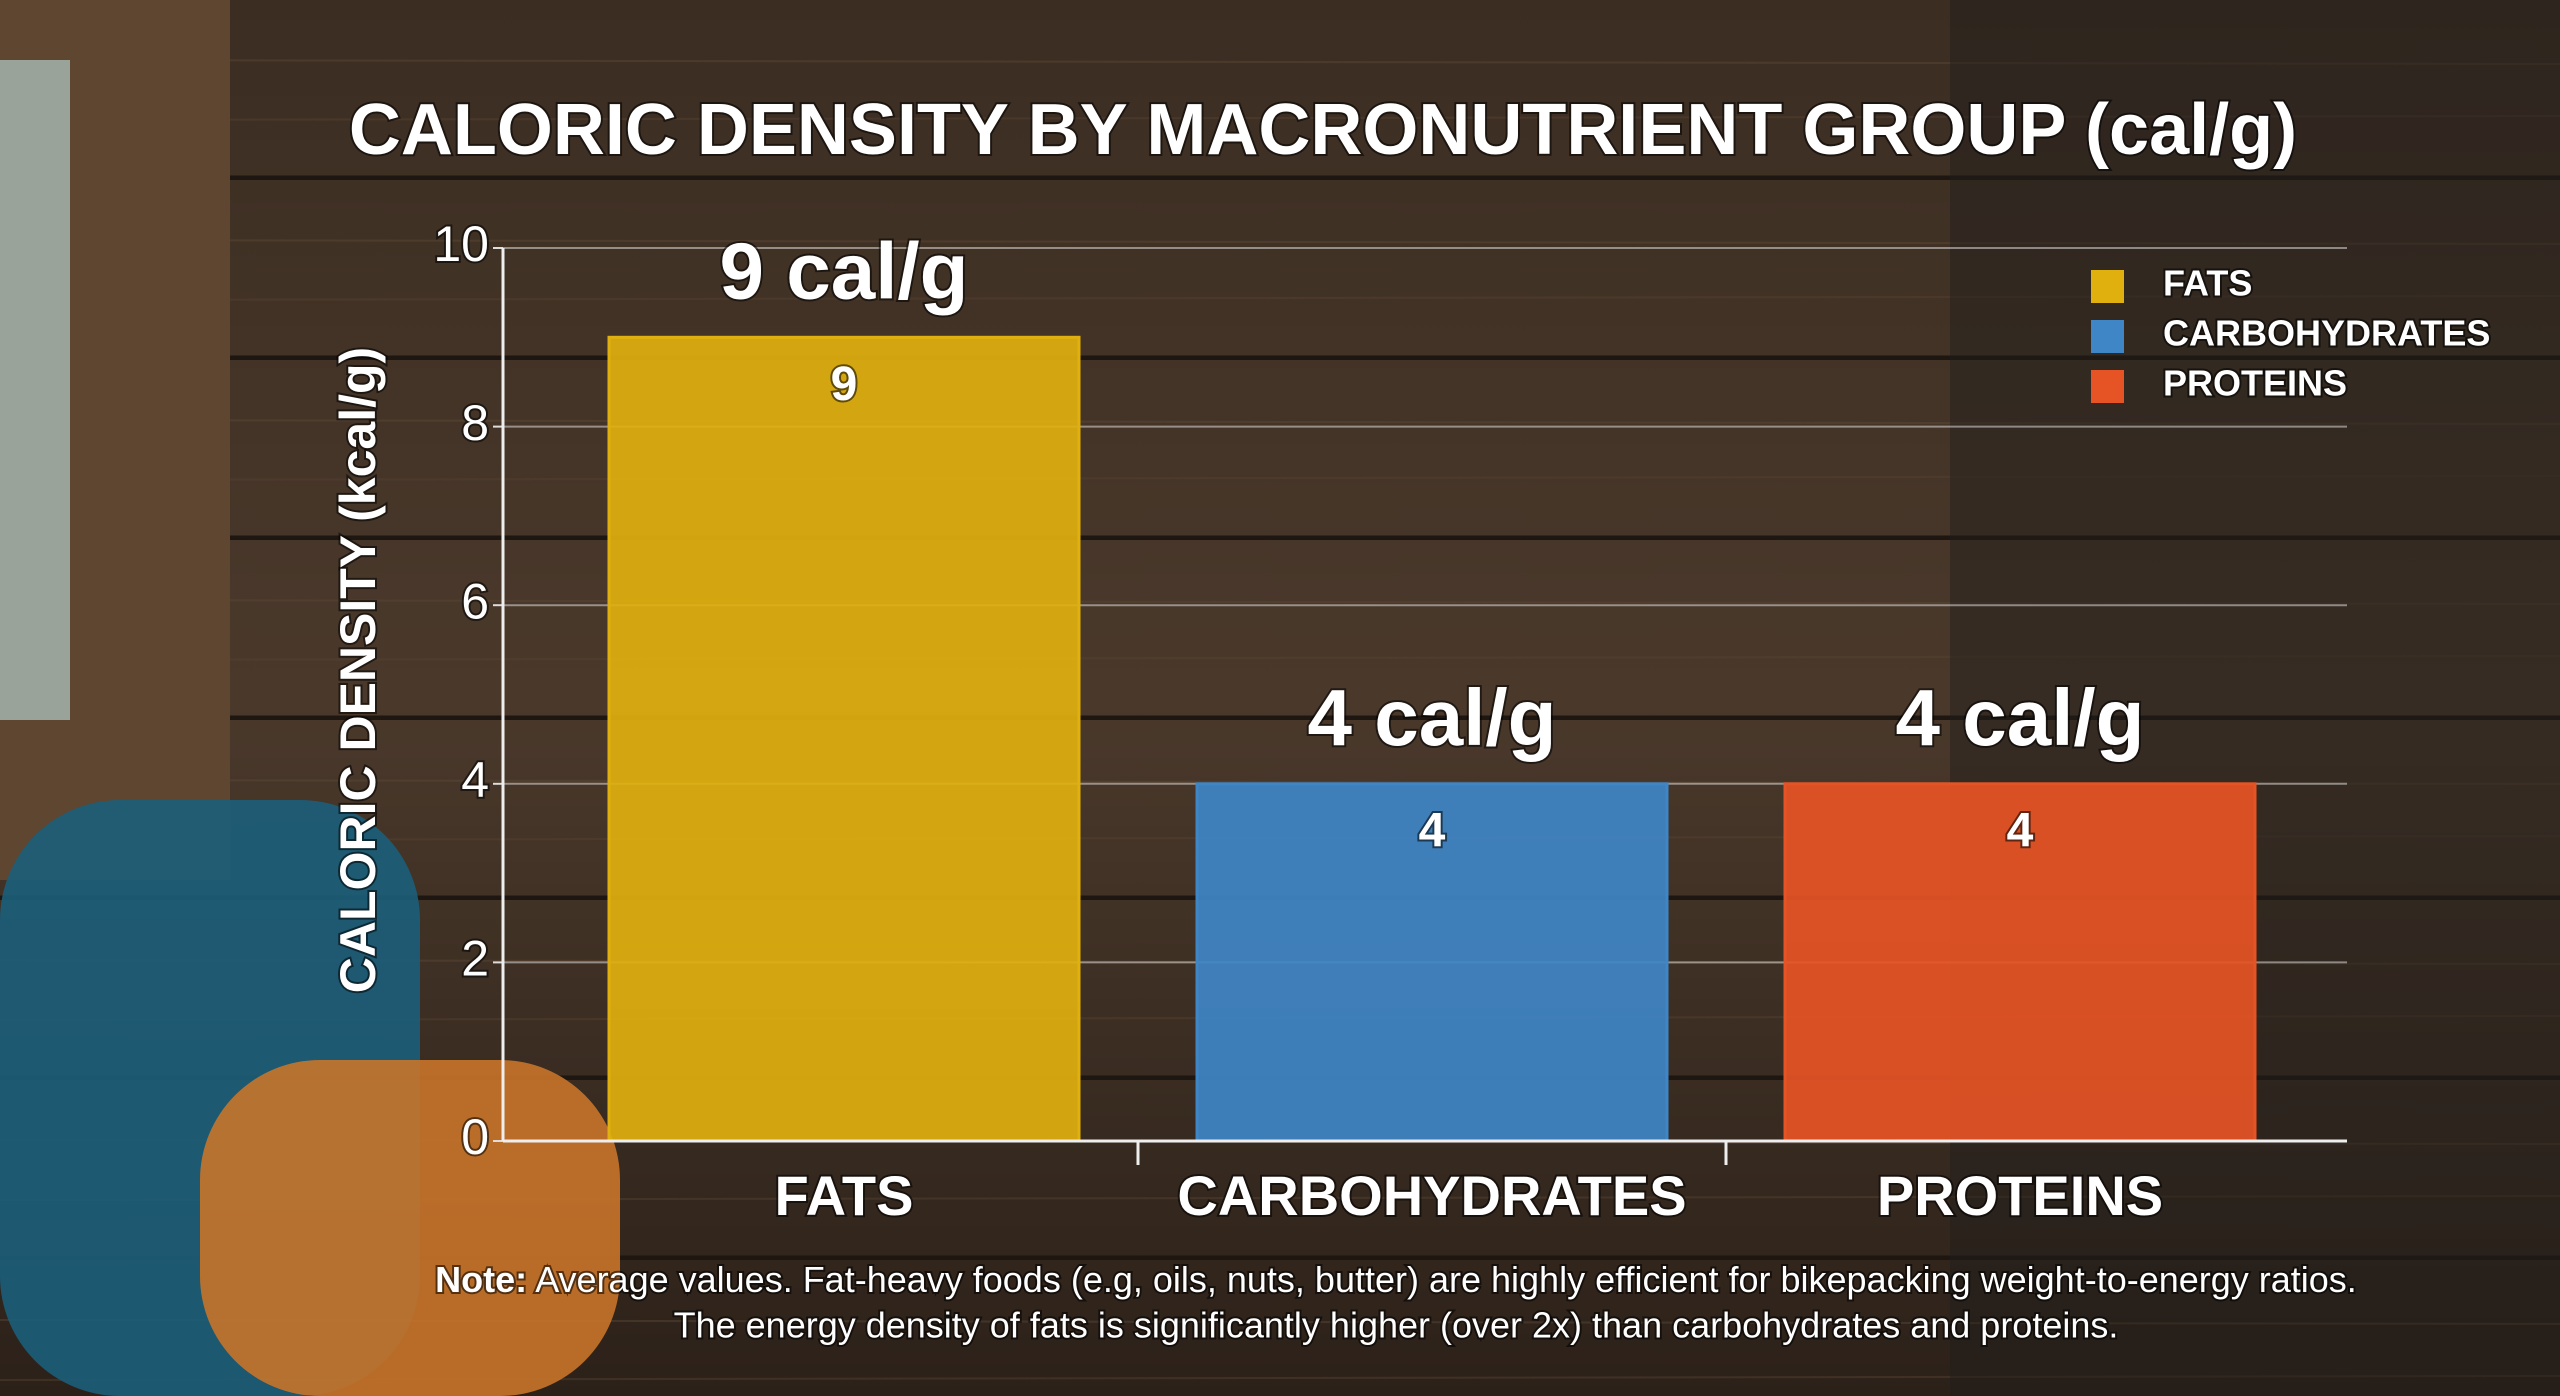  I want to click on legend-label: FATS, so click(2207, 283).